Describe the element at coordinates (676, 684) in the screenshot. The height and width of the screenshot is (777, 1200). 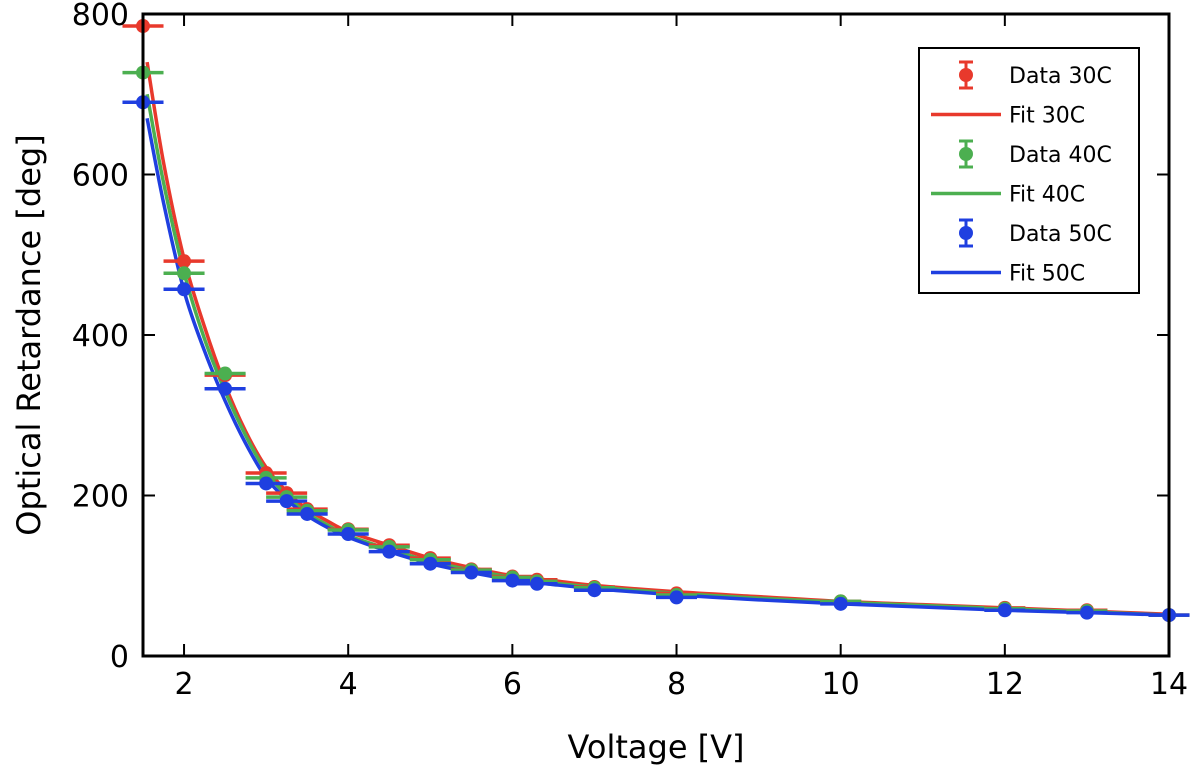
I see `x-tick-label-3: 8` at that location.